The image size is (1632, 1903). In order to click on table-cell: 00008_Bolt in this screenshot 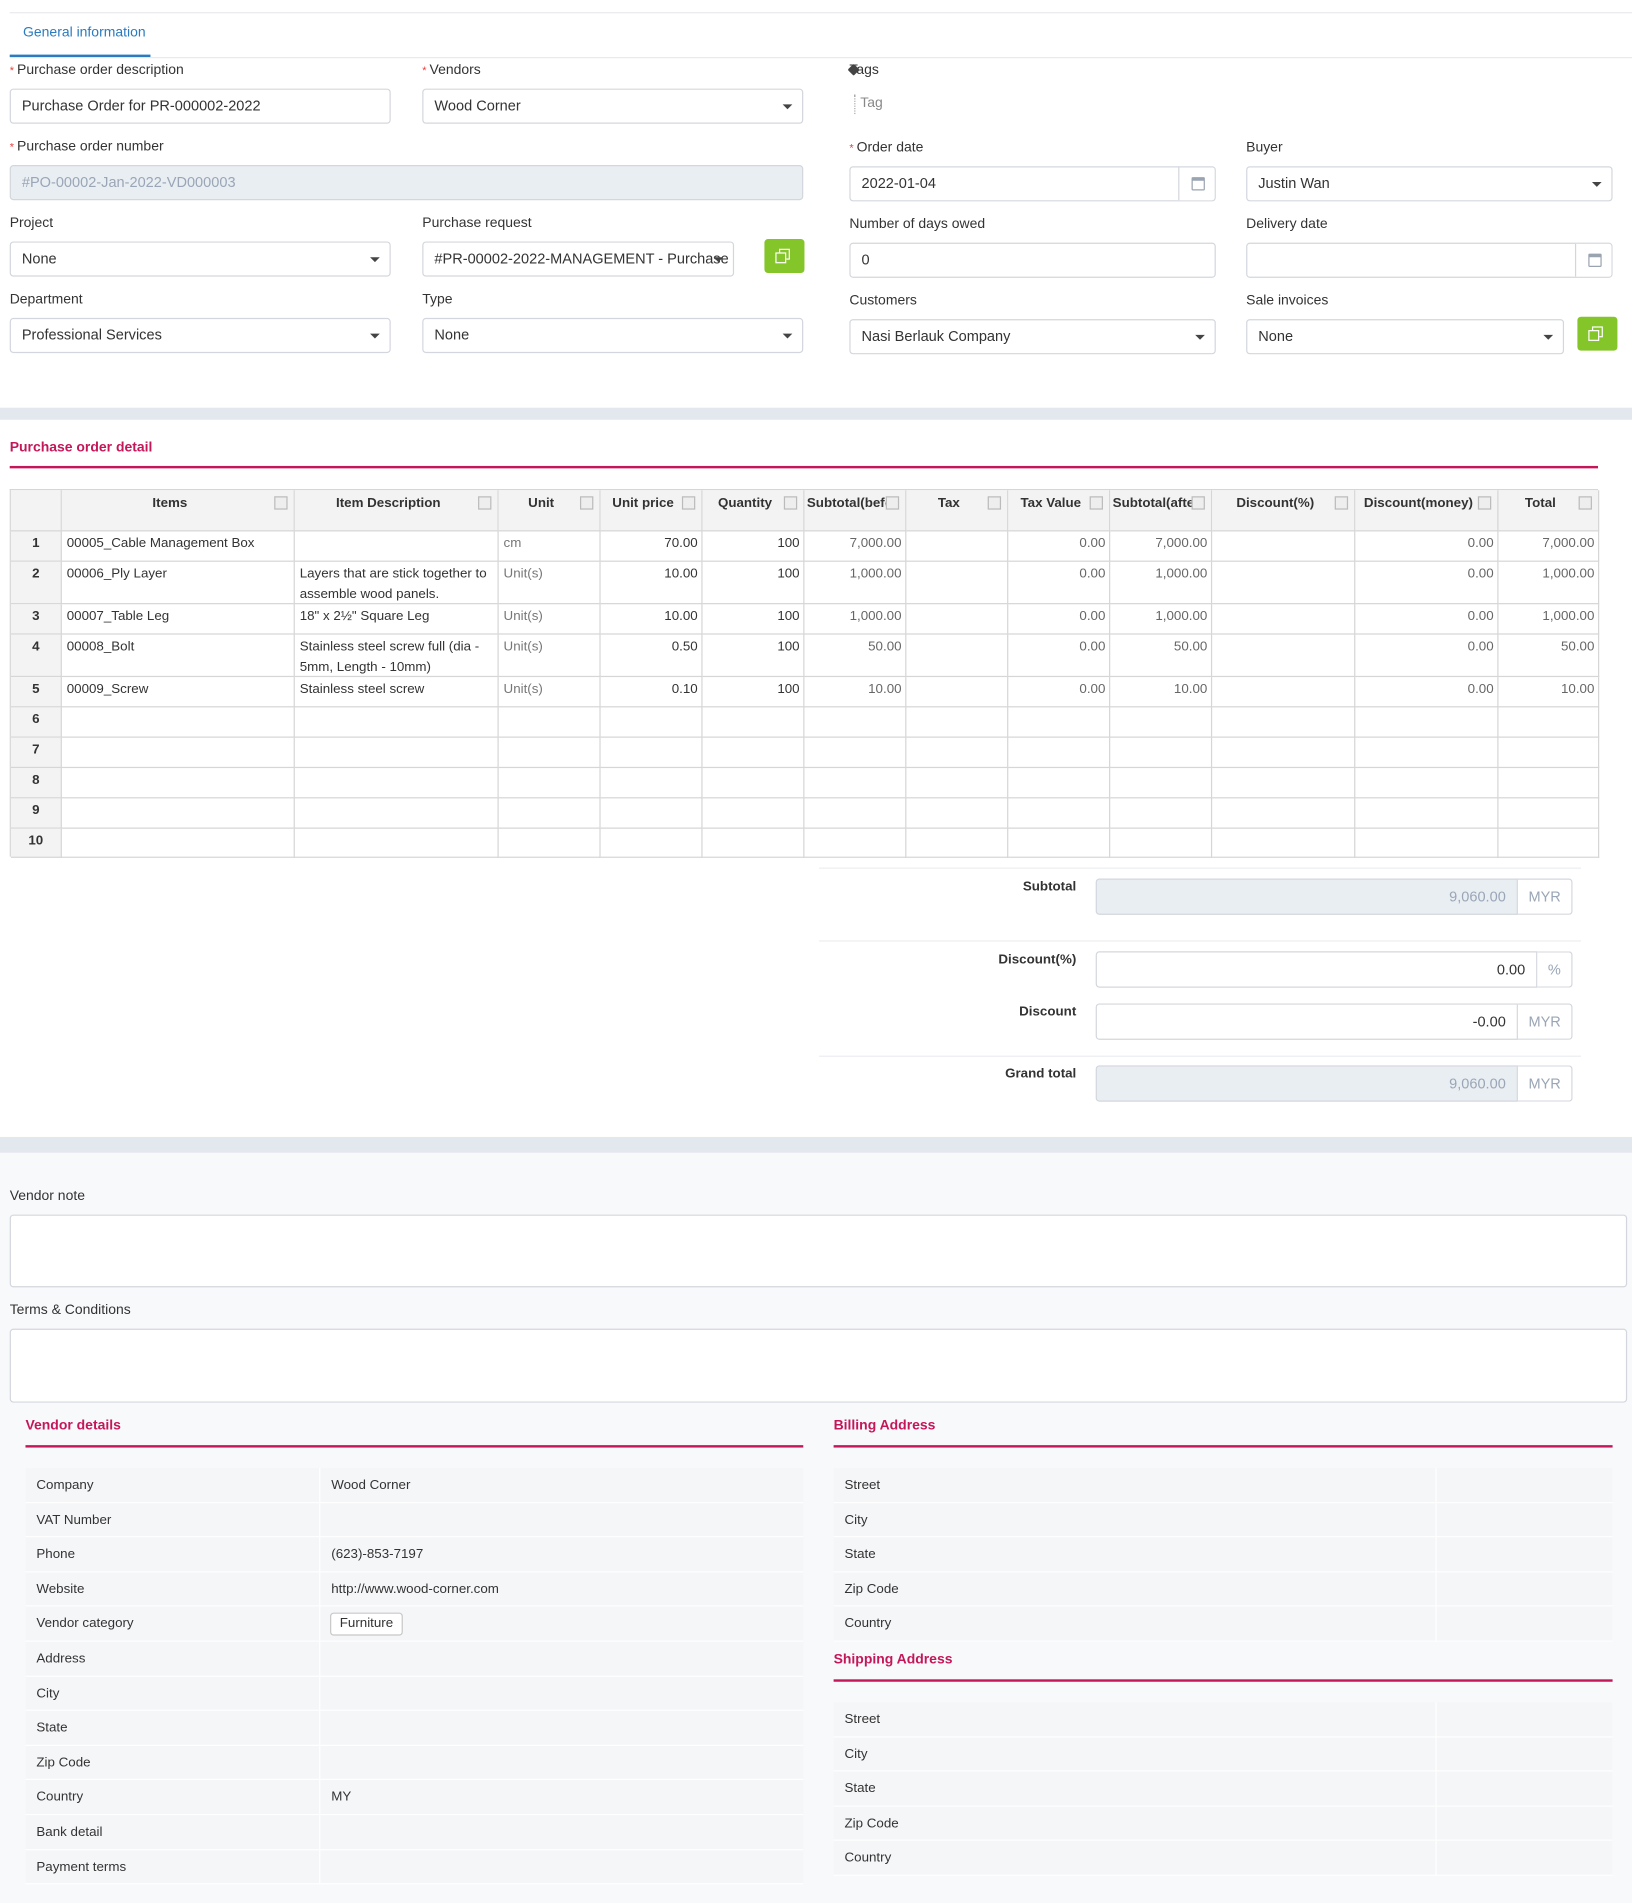, I will do `click(178, 656)`.